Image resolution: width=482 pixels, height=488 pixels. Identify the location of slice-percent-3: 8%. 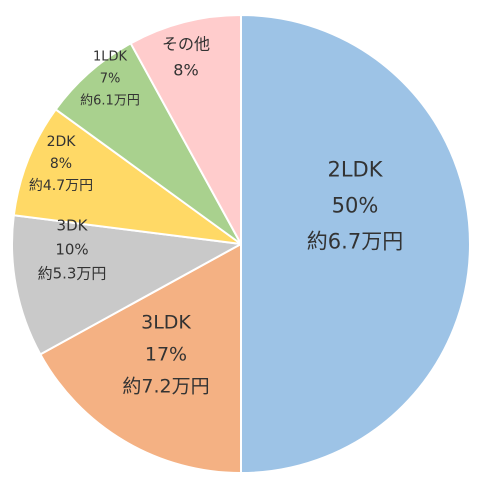
(61, 164).